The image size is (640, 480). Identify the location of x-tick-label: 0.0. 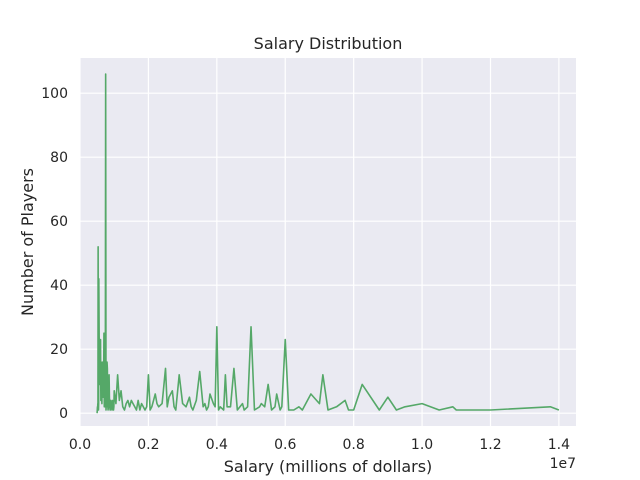
(80, 445).